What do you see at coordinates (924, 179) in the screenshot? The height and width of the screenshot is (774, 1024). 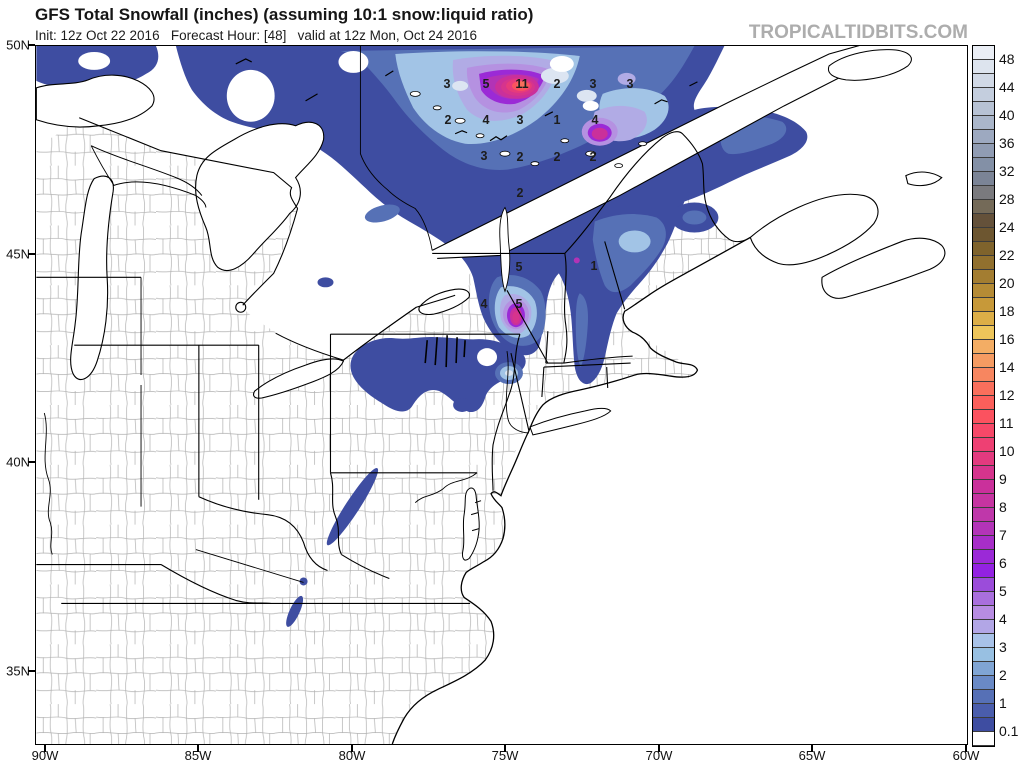 I see `prince-edward-island` at bounding box center [924, 179].